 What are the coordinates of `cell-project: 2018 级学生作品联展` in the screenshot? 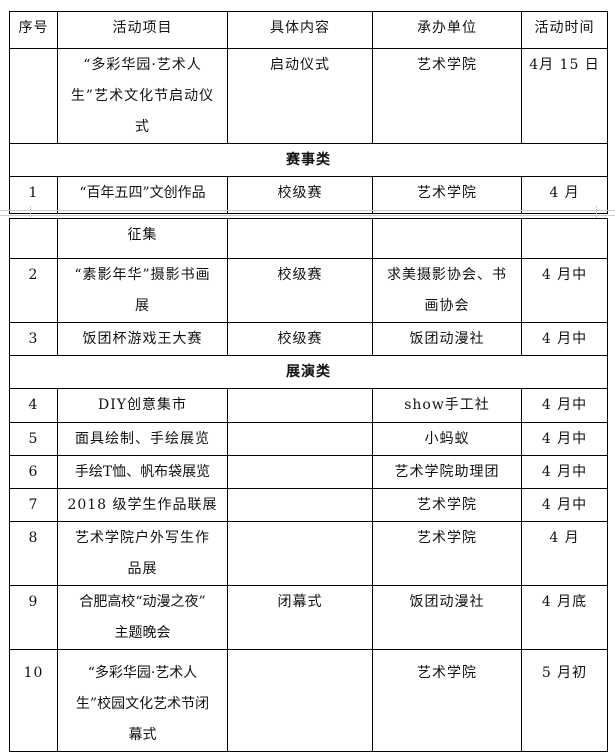 It's located at (142, 505).